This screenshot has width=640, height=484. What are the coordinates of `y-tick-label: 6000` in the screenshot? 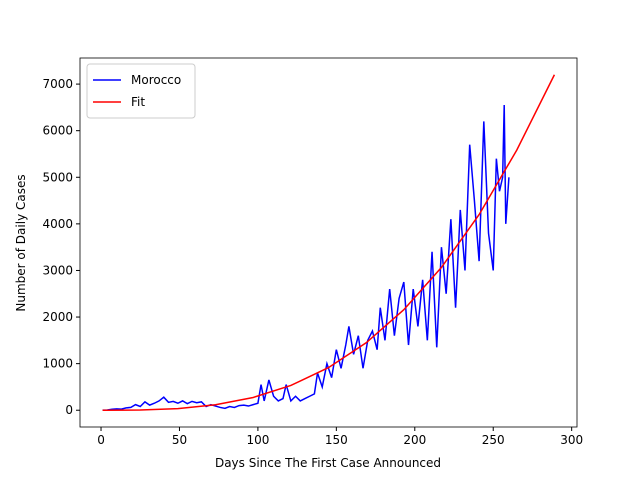 It's located at (57, 131).